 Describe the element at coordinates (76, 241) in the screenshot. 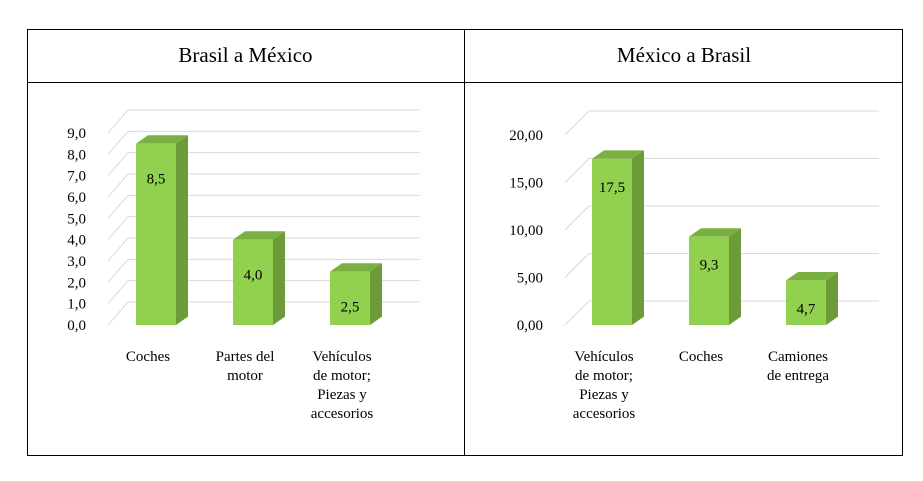

I see `y-tick-label: 4,0` at that location.